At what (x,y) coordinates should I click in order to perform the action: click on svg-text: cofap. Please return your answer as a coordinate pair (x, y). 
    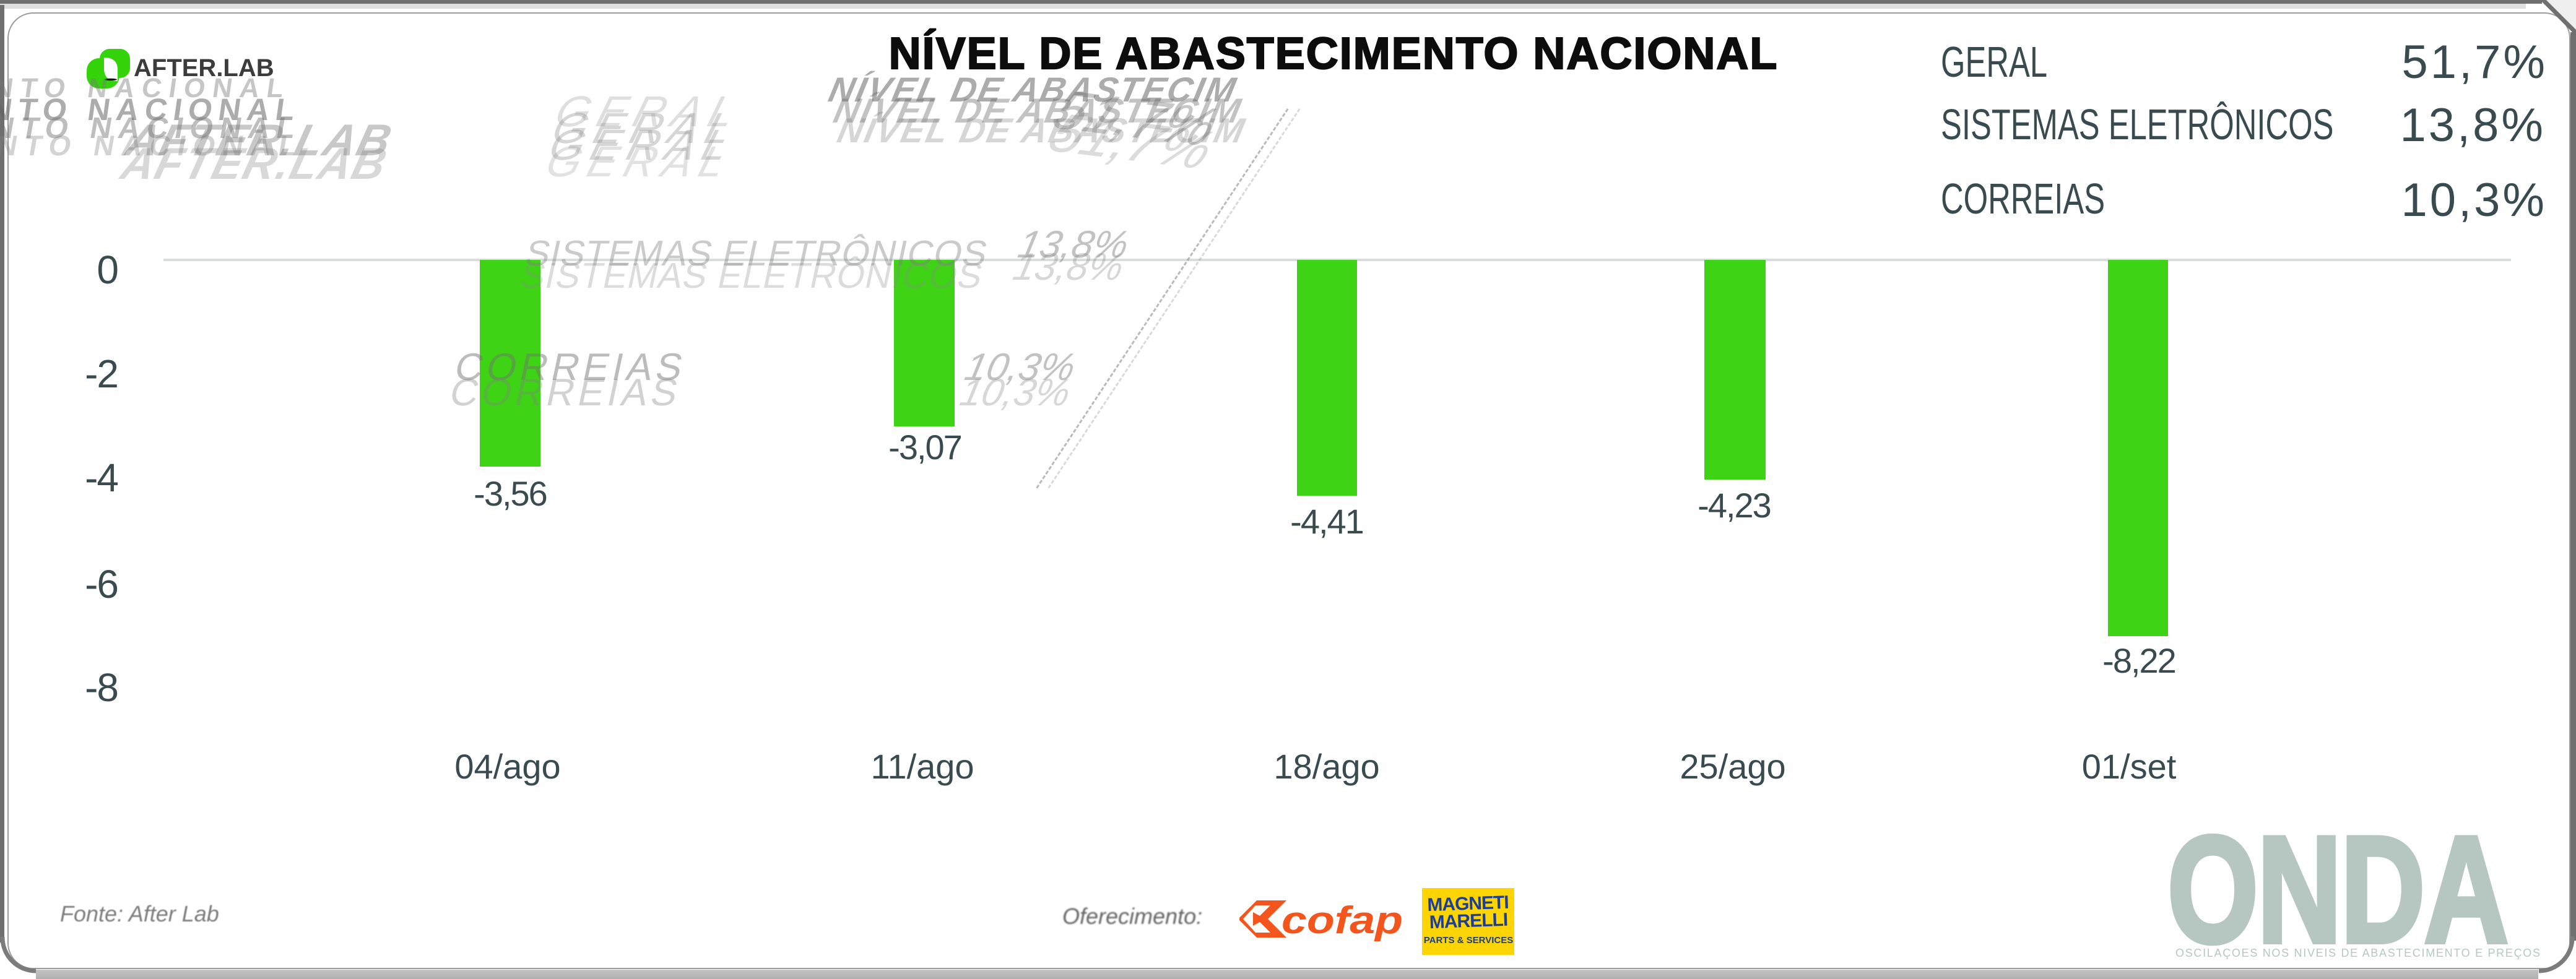
    Looking at the image, I should click on (1342, 921).